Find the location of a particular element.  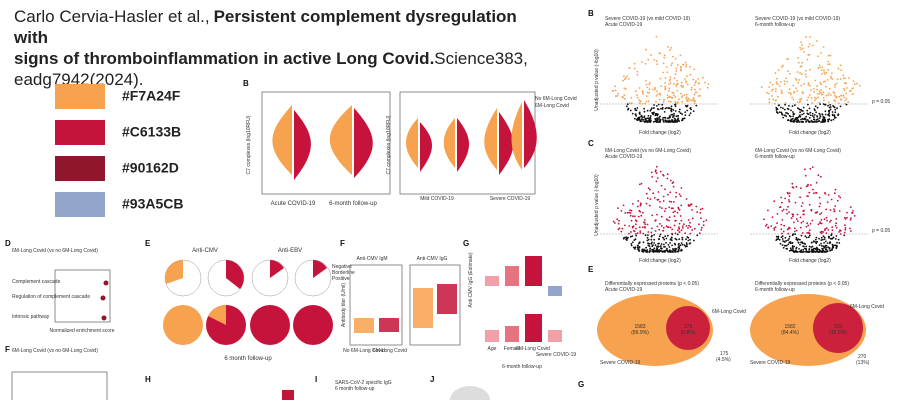

plot-title: Anti-CMV is located at coordinates (205, 251).